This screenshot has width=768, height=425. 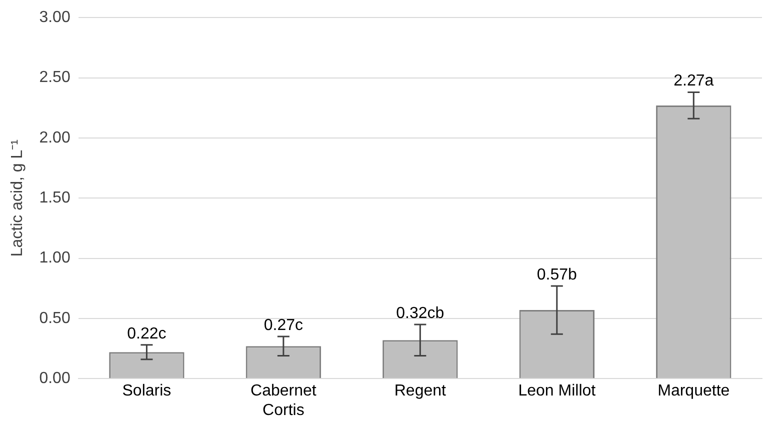 I want to click on y-tick-label: 2.00, so click(x=54, y=137).